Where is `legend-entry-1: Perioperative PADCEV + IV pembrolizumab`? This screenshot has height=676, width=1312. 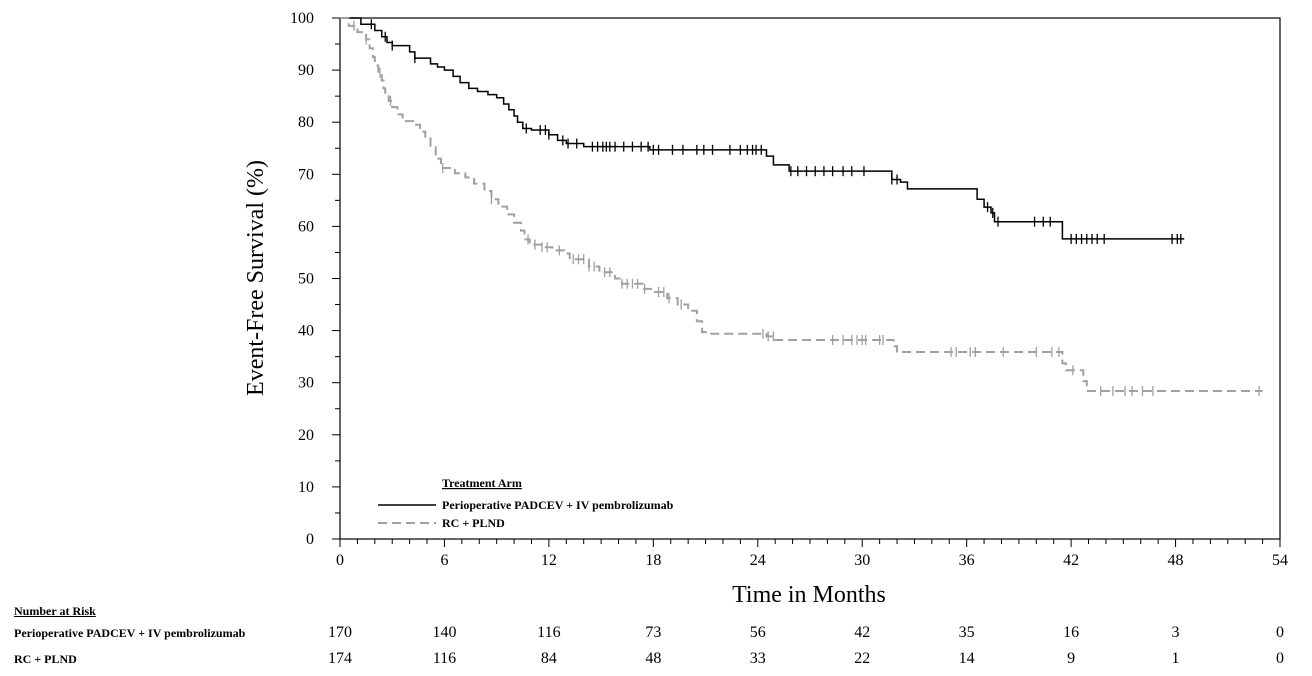
legend-entry-1: Perioperative PADCEV + IV pembrolizumab is located at coordinates (558, 505).